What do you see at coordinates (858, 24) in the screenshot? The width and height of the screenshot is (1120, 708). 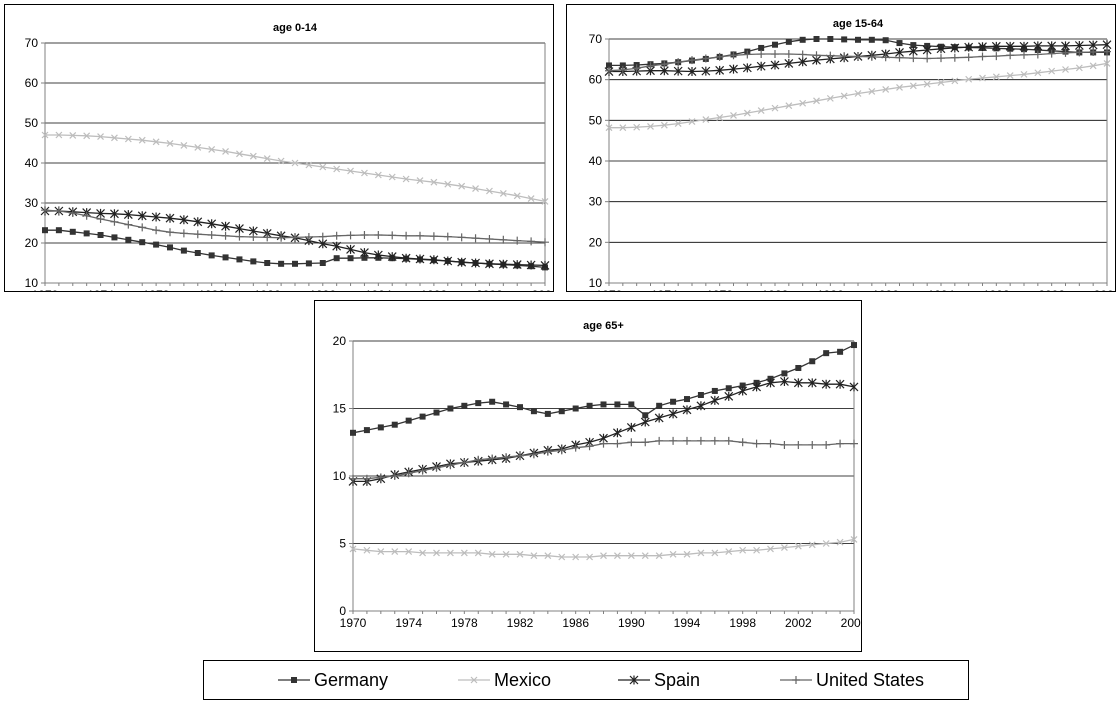 I see `chart-title: age 15-64` at bounding box center [858, 24].